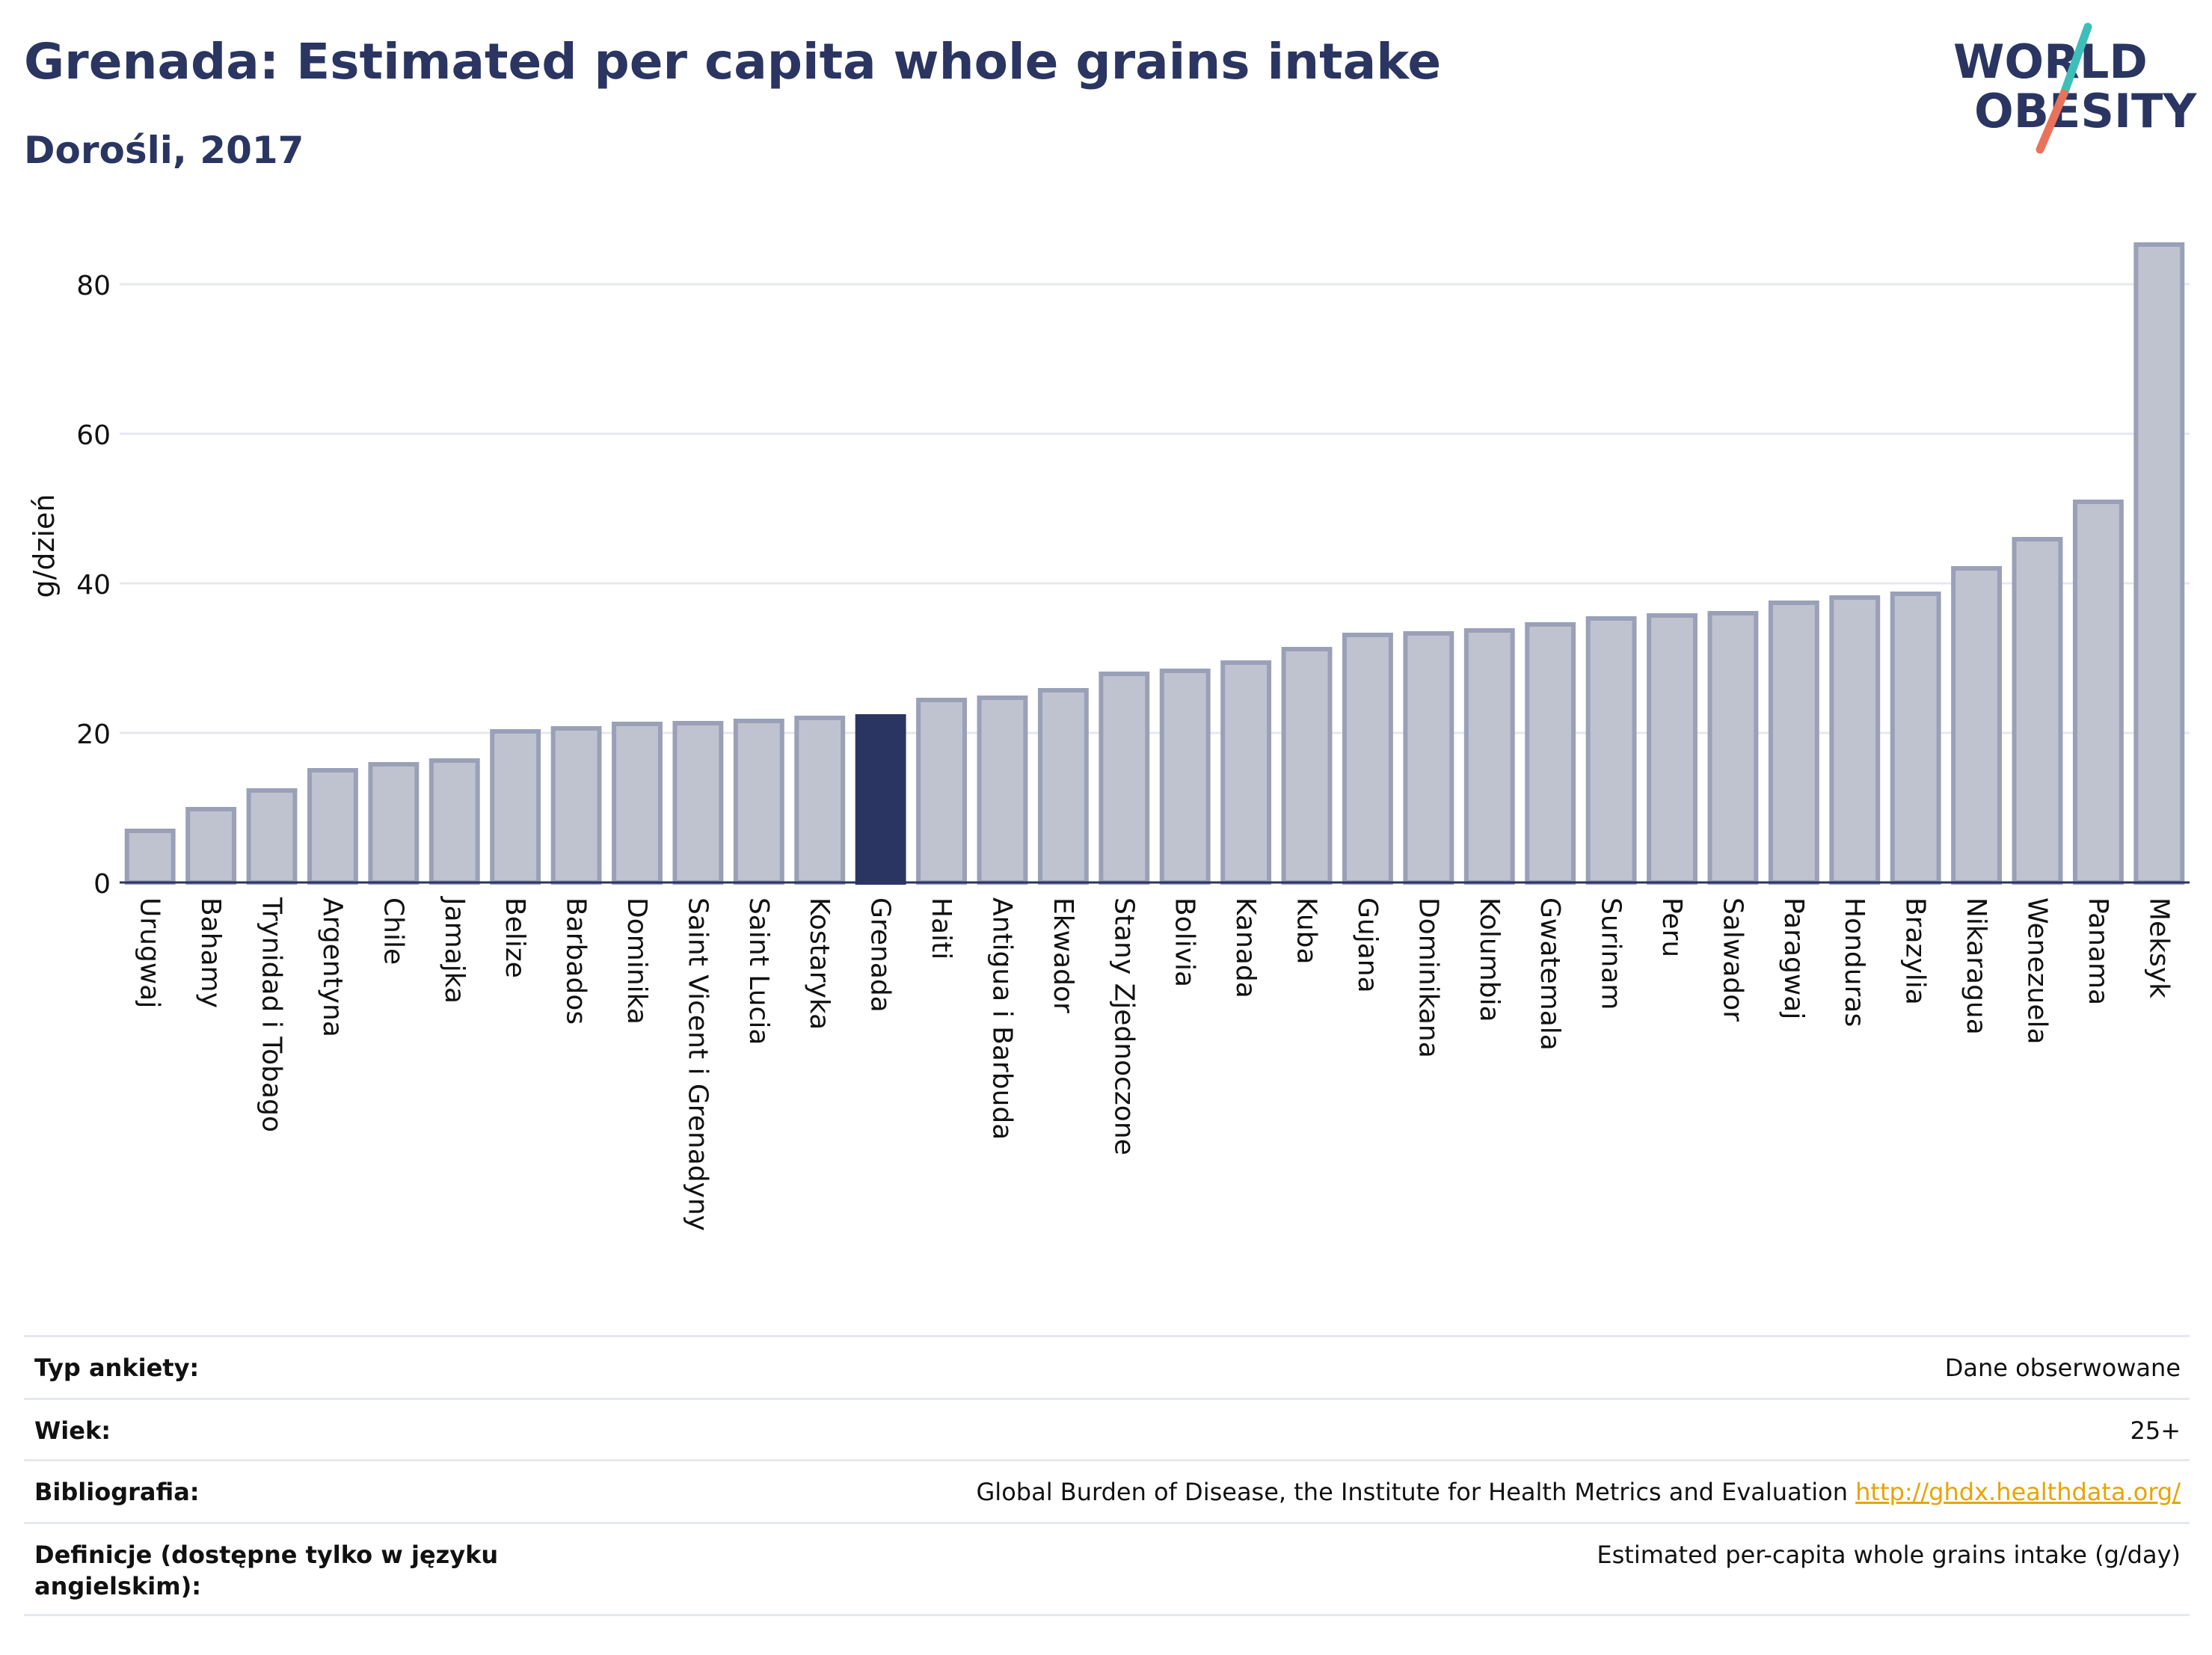 This screenshot has width=2212, height=1655. Describe the element at coordinates (93, 286) in the screenshot. I see `y-tick-label: 80` at that location.